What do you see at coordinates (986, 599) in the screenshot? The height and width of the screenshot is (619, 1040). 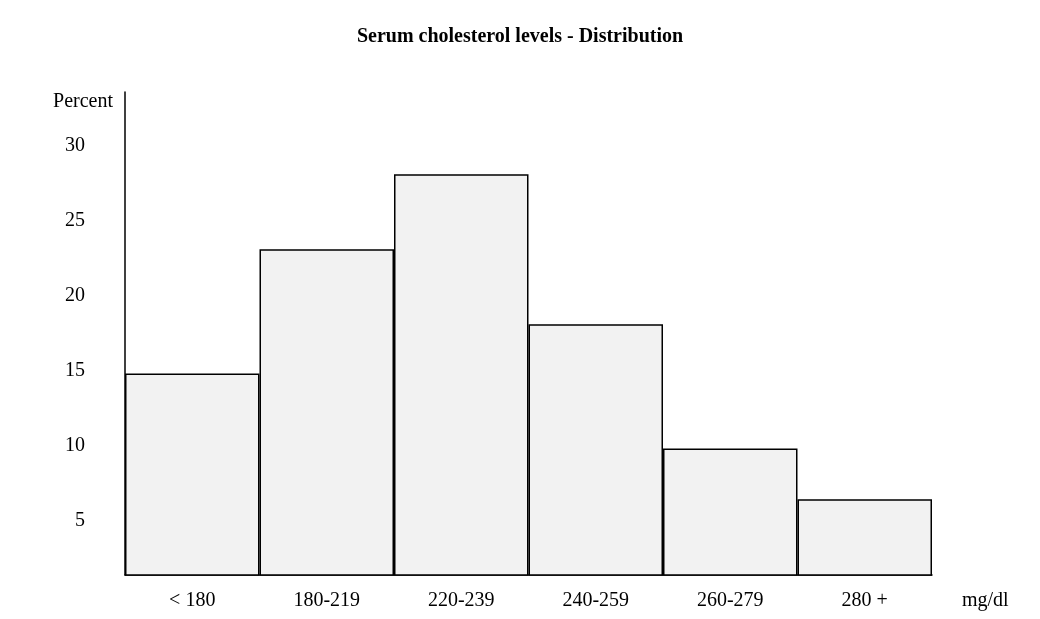 I see `x-axis-title: mg/dl` at bounding box center [986, 599].